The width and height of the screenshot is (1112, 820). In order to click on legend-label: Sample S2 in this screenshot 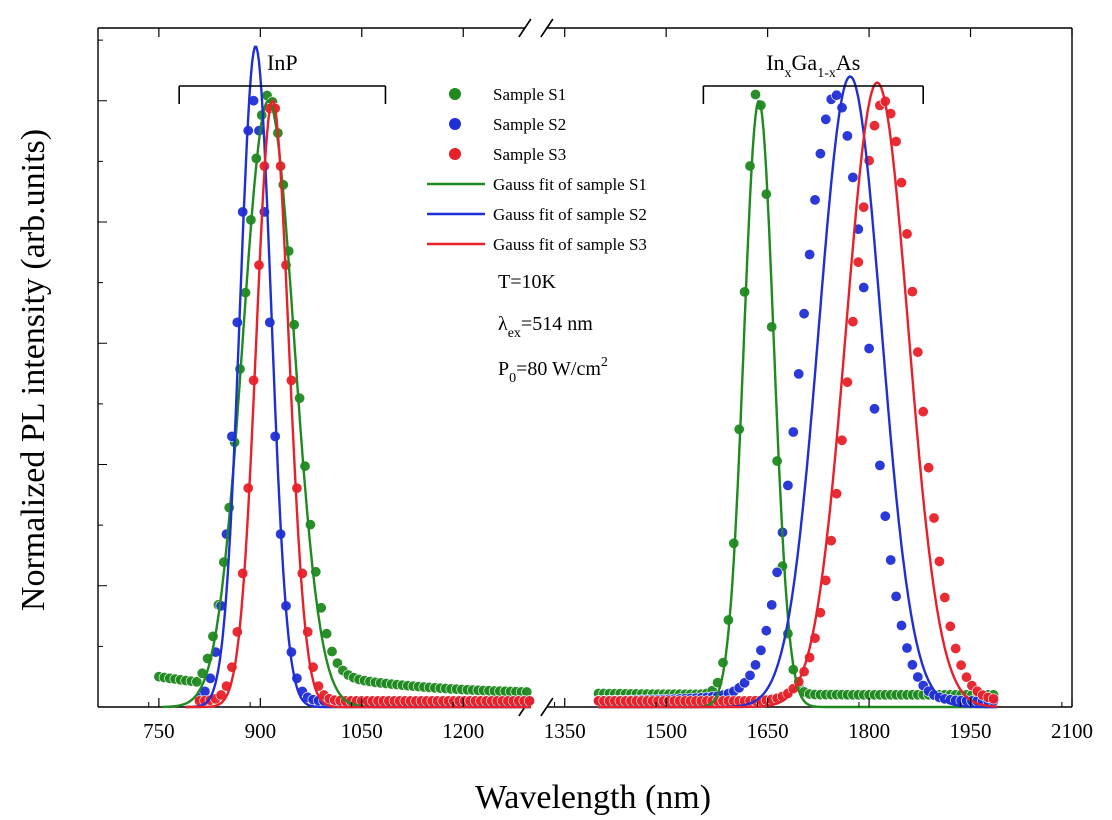, I will do `click(529, 124)`.